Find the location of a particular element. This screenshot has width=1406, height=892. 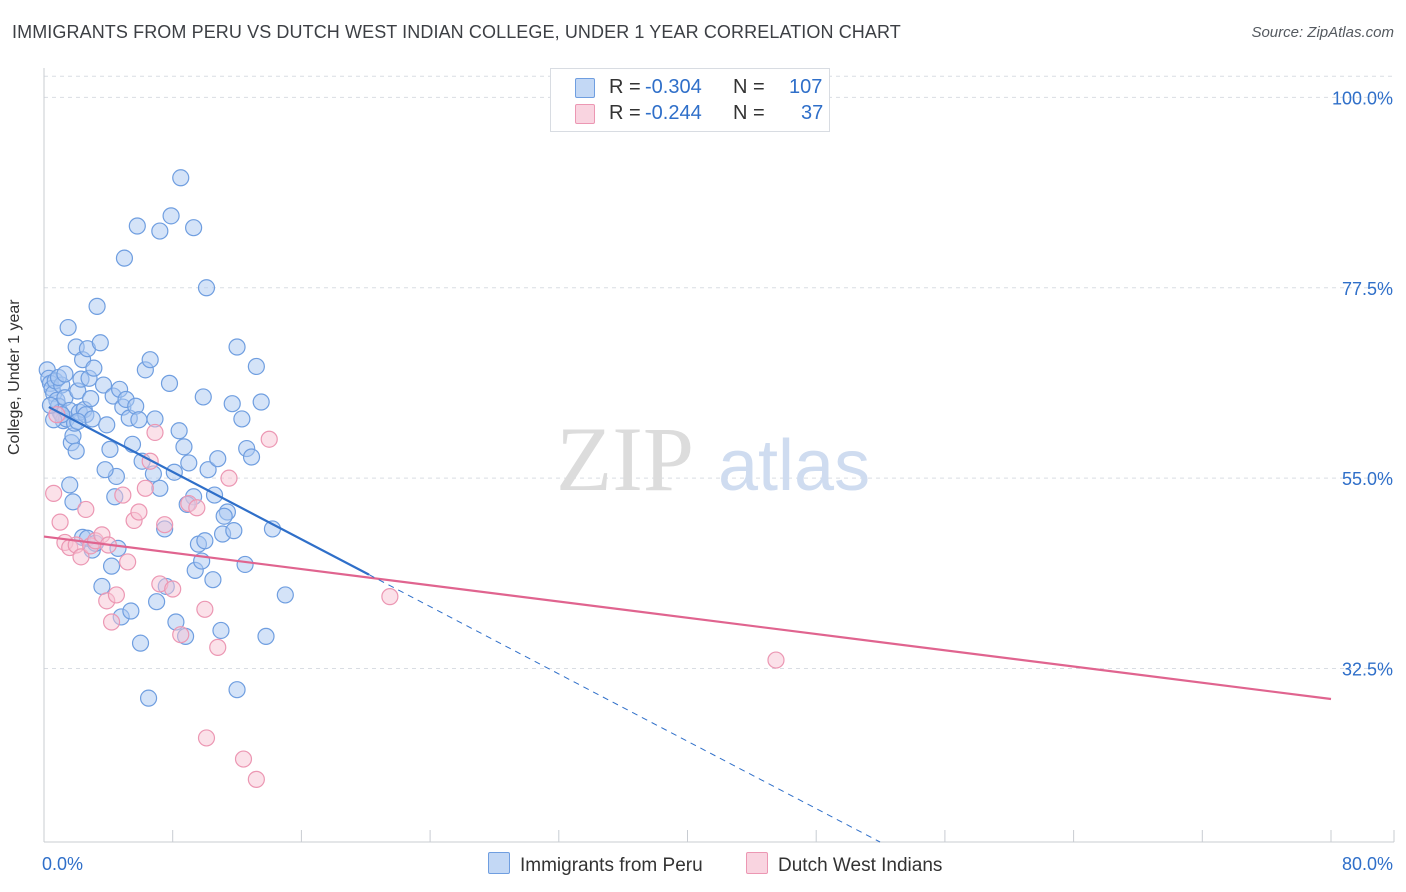

y-tick-label: 77.5% is located at coordinates (1367, 289).